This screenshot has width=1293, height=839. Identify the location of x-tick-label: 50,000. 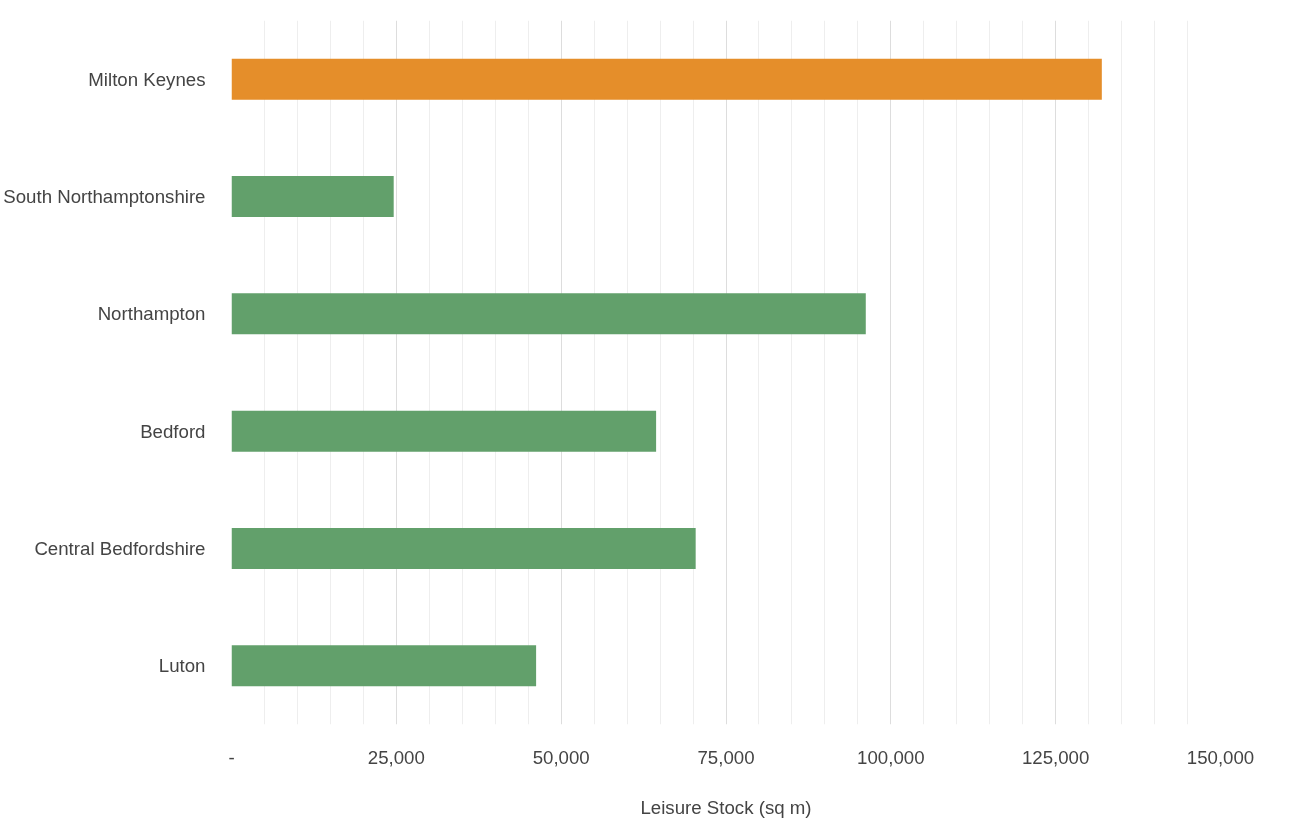
(561, 757).